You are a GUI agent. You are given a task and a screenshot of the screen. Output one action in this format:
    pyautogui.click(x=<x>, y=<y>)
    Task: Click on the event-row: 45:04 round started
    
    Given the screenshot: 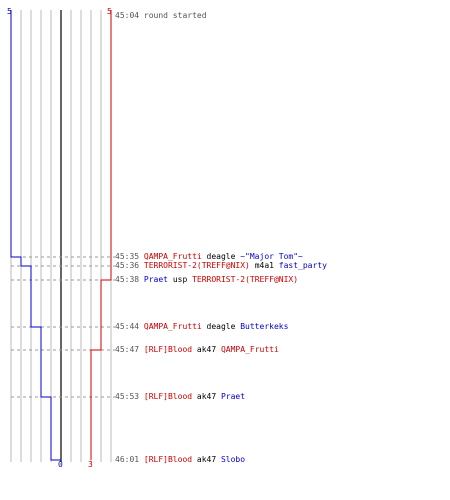 What is the action you would take?
    pyautogui.click(x=161, y=16)
    